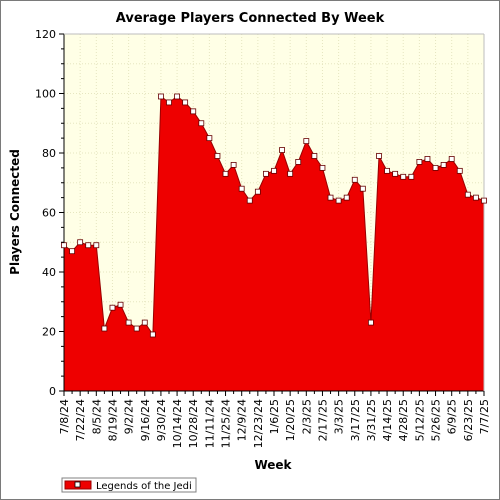 This screenshot has height=500, width=500. I want to click on x-tick-label: 1/20/25, so click(290, 420).